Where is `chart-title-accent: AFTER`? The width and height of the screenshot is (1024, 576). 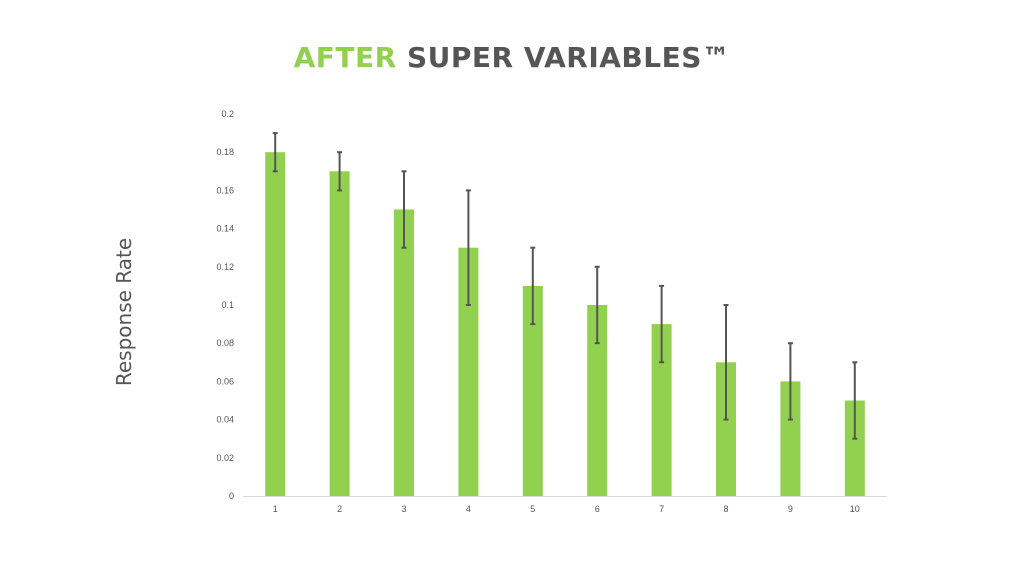
chart-title-accent: AFTER is located at coordinates (345, 57).